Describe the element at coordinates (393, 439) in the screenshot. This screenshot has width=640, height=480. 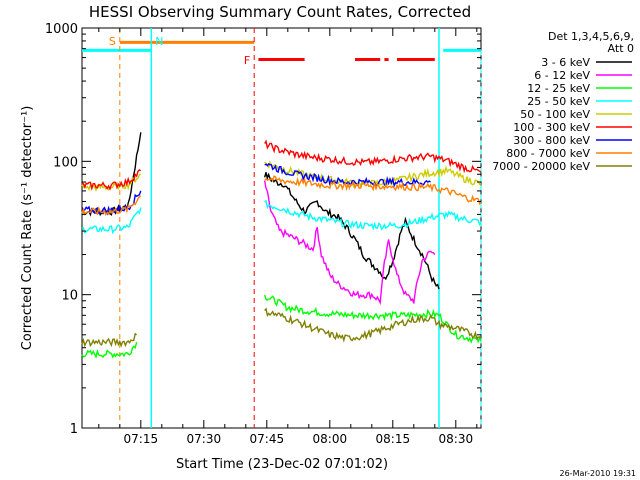
I see `x-tick-label: 08:15` at that location.